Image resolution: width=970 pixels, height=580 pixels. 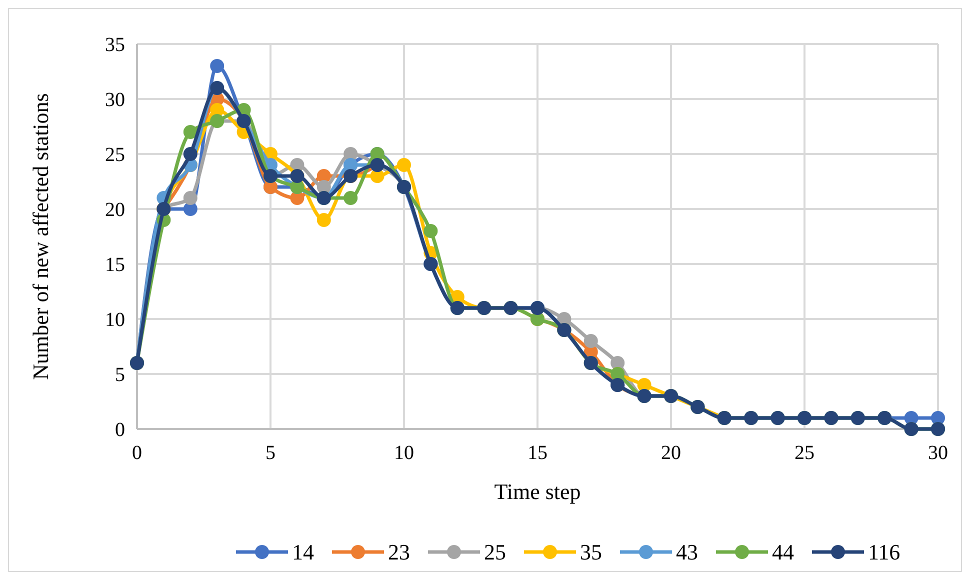 I want to click on x-tick-label: 30, so click(x=938, y=453).